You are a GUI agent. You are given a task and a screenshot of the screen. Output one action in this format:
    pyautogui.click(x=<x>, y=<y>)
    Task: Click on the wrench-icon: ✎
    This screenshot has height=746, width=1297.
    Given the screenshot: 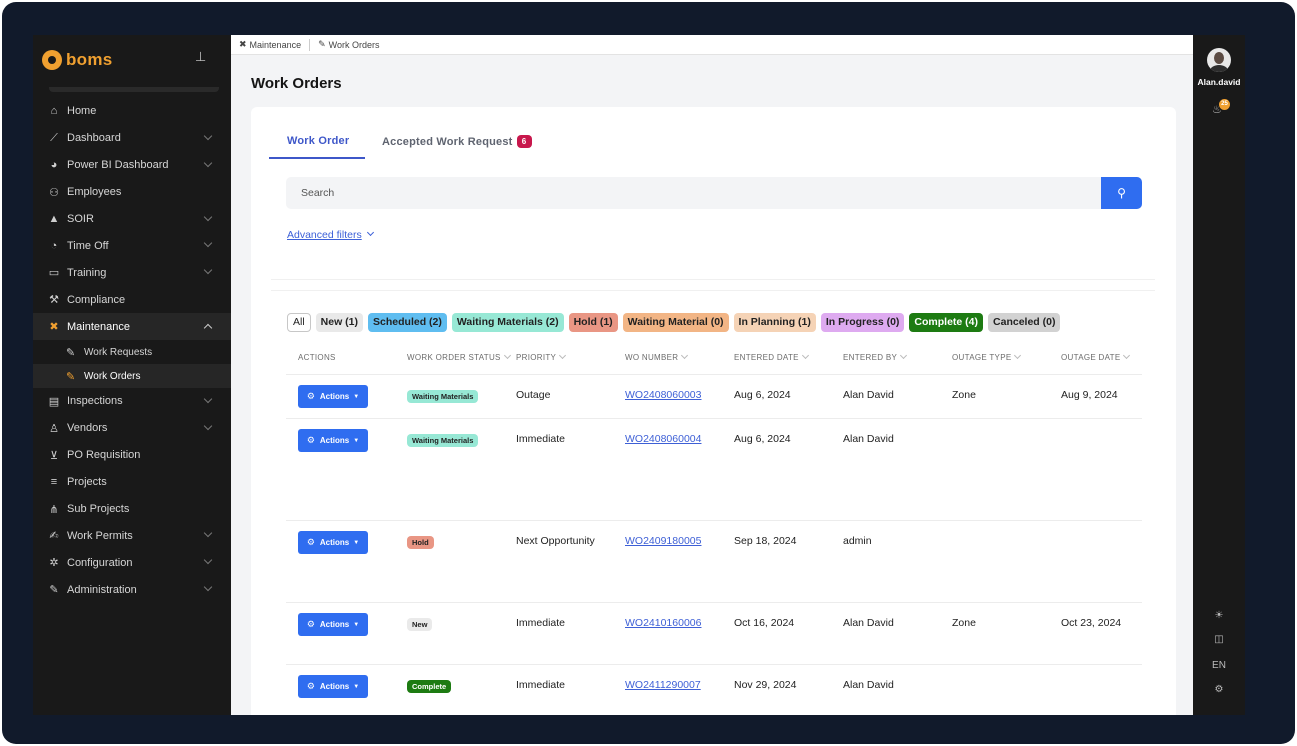 What is the action you would take?
    pyautogui.click(x=54, y=590)
    